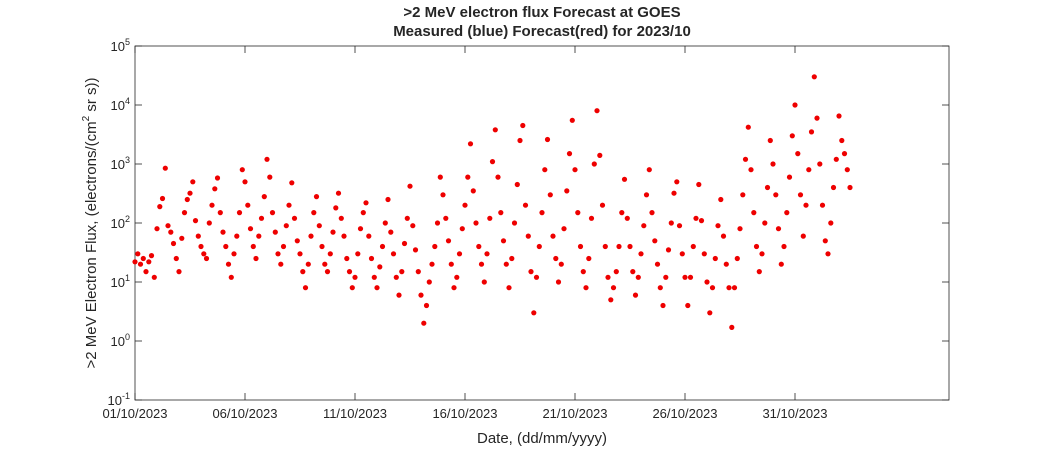  I want to click on y-axis-label-exponent: 2, so click(86, 118).